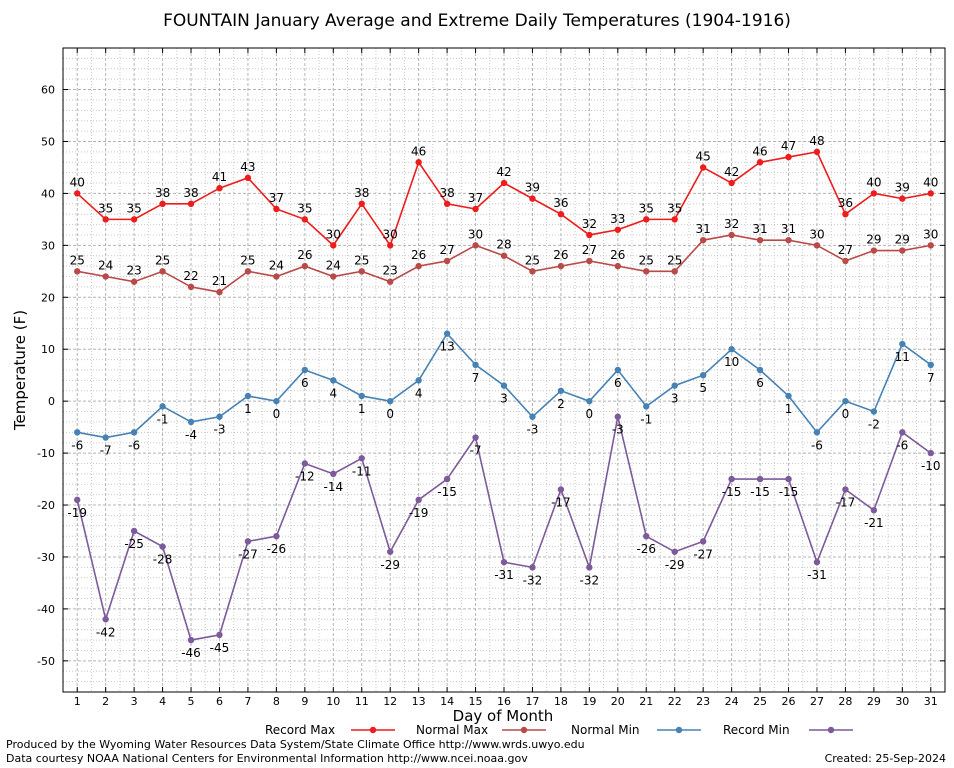 This screenshot has width=954, height=768. I want to click on normal-min-data-label: -7, so click(106, 451).